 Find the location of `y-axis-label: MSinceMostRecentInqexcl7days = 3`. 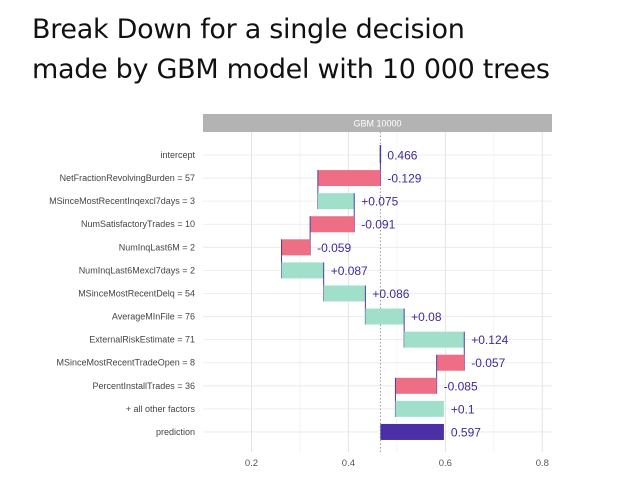

y-axis-label: MSinceMostRecentInqexcl7days = 3 is located at coordinates (122, 201).